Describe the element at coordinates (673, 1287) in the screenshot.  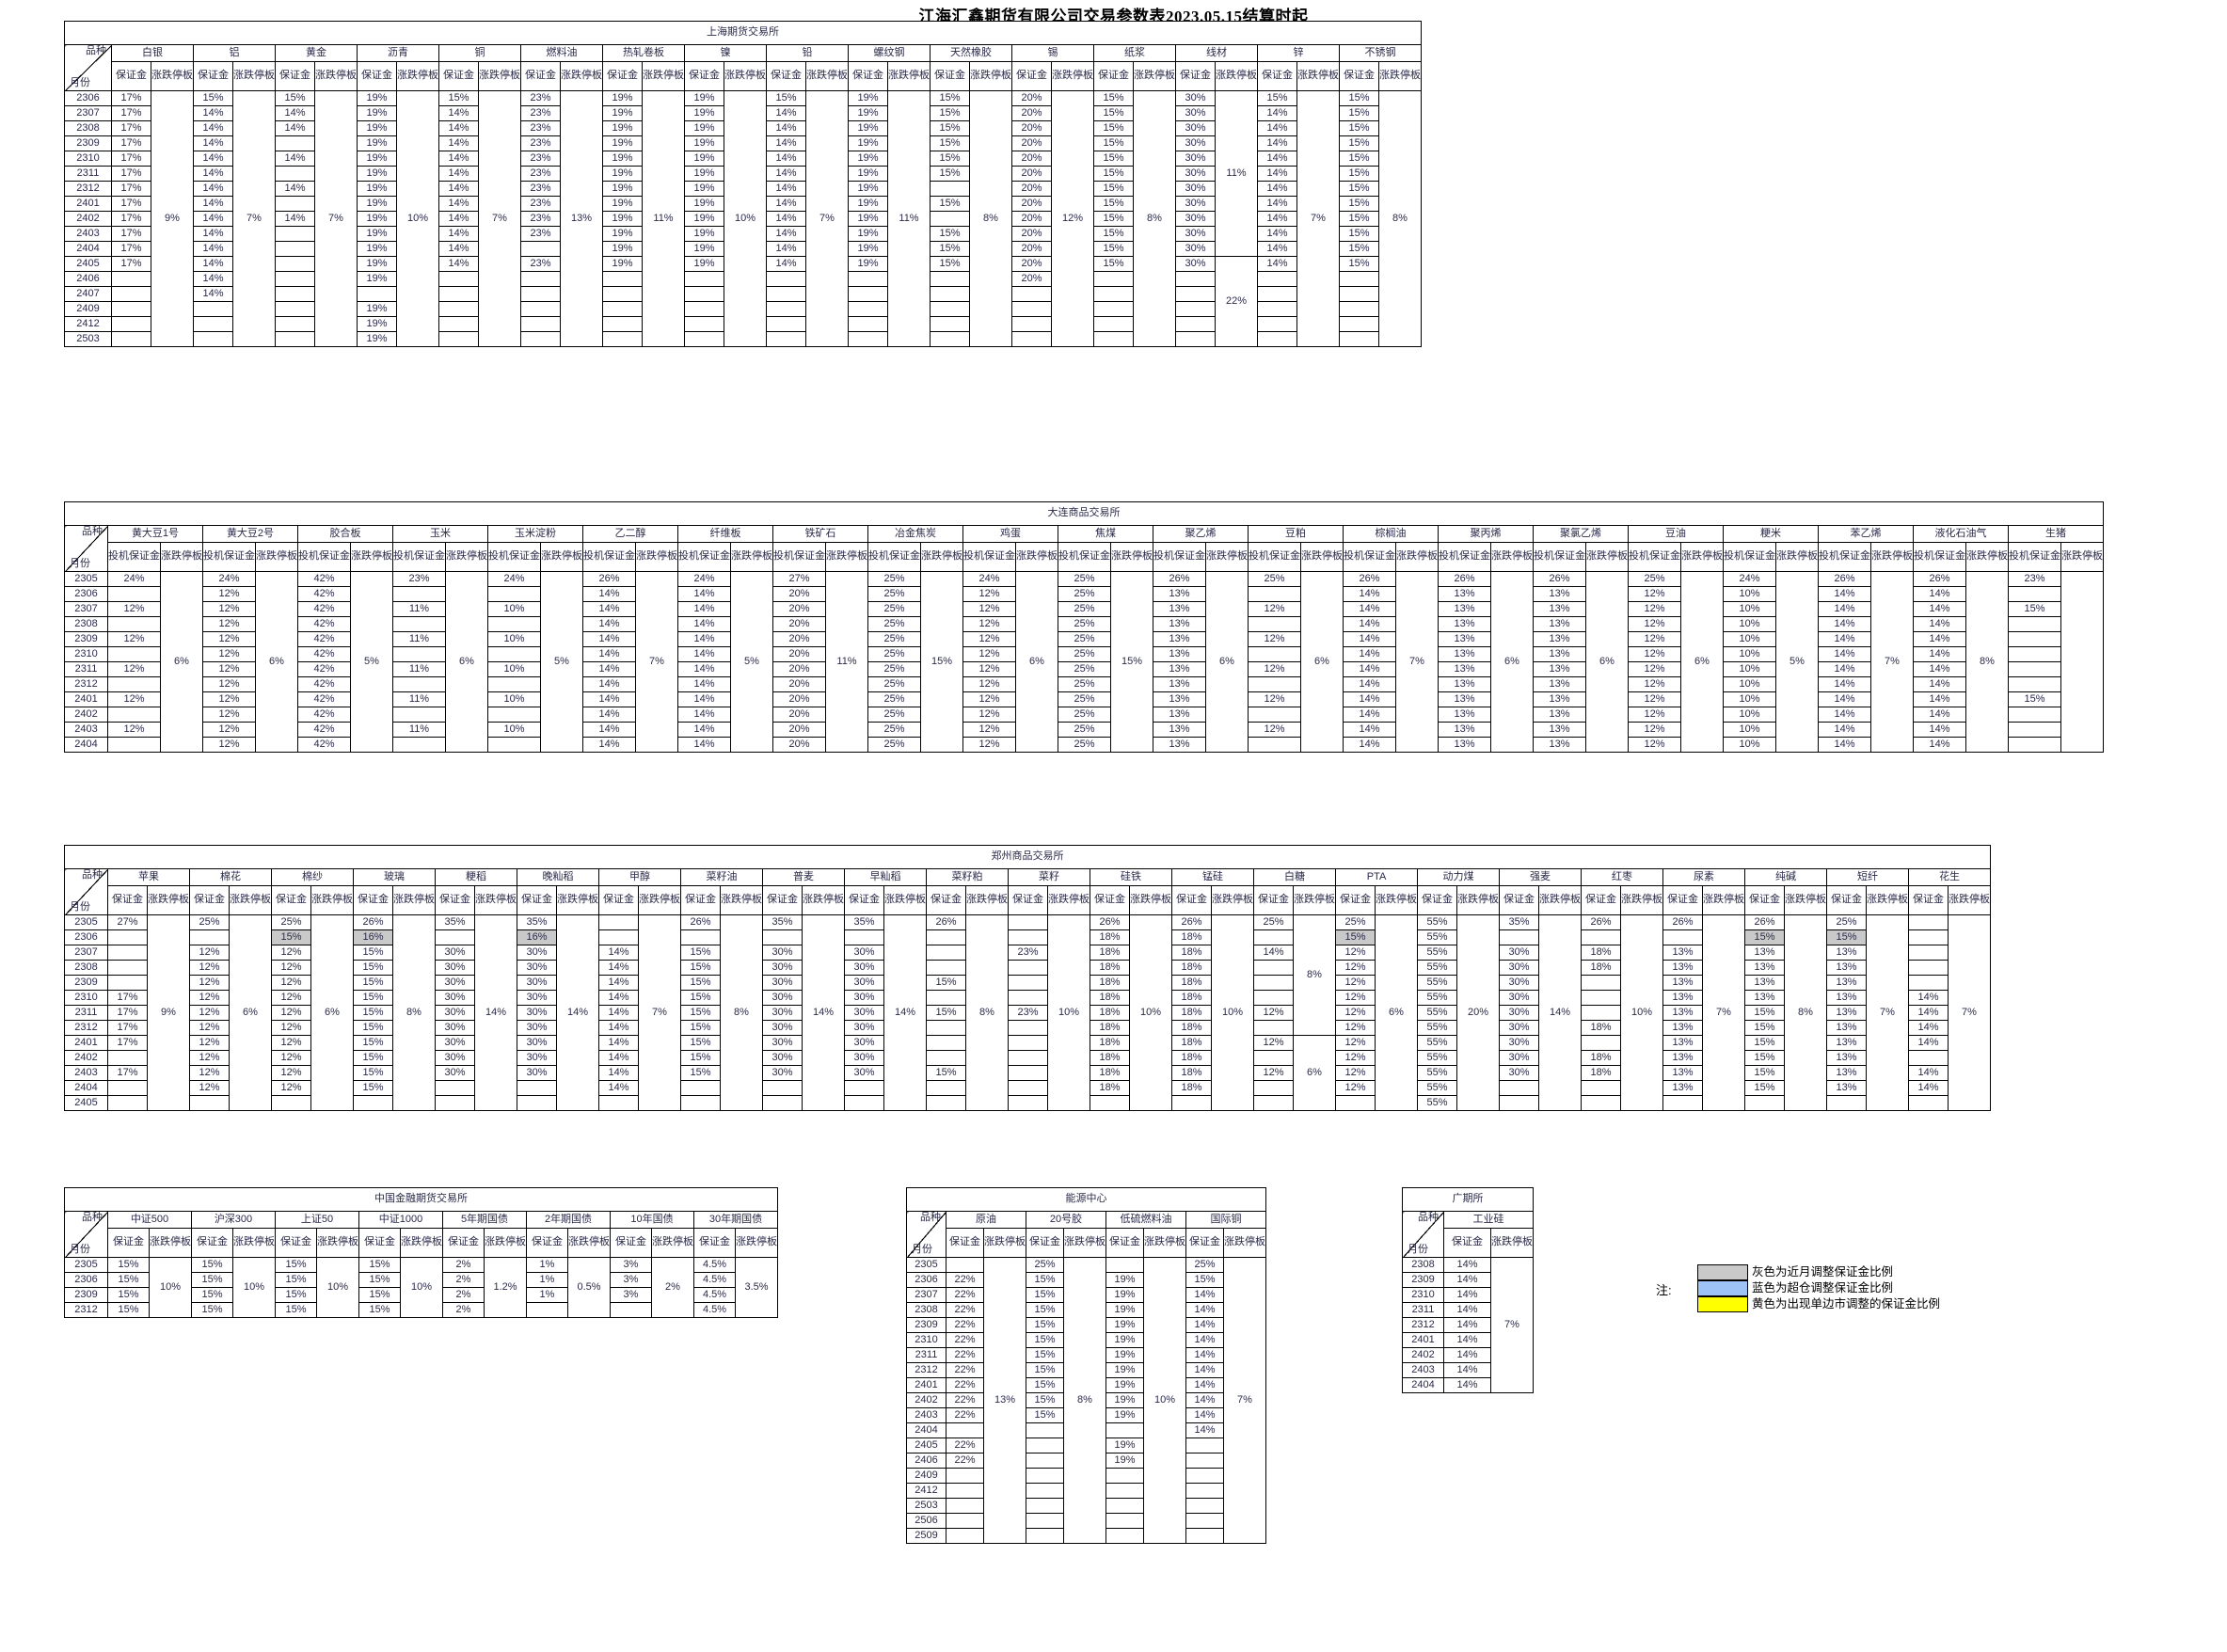
I see `limit-cell: 2%` at that location.